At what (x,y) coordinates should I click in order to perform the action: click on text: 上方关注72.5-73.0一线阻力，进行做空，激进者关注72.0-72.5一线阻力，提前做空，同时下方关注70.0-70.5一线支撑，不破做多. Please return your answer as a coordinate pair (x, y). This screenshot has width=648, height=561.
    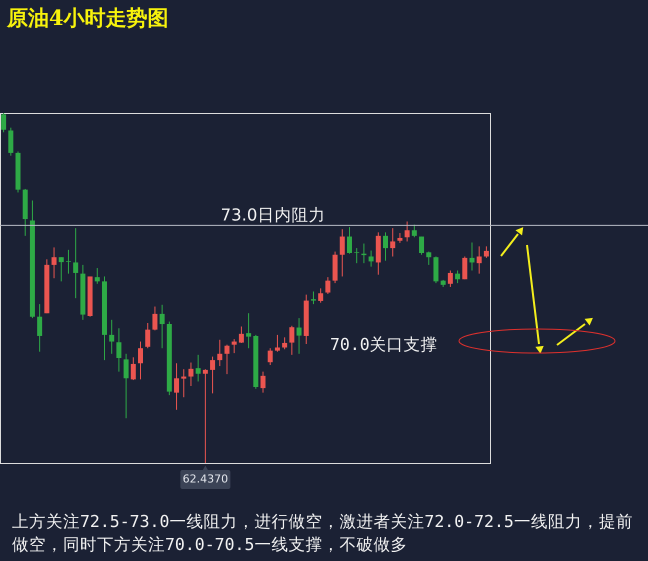
    Looking at the image, I should click on (322, 533).